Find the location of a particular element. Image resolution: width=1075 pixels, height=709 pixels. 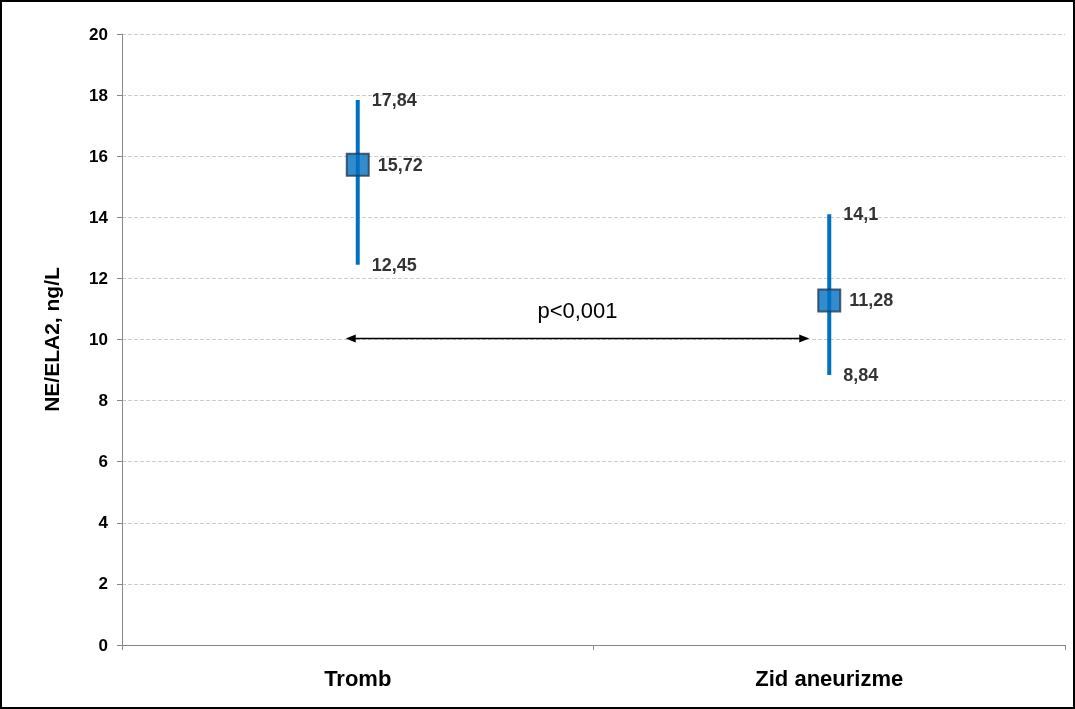

y-tick-label: 0 is located at coordinates (103, 645).